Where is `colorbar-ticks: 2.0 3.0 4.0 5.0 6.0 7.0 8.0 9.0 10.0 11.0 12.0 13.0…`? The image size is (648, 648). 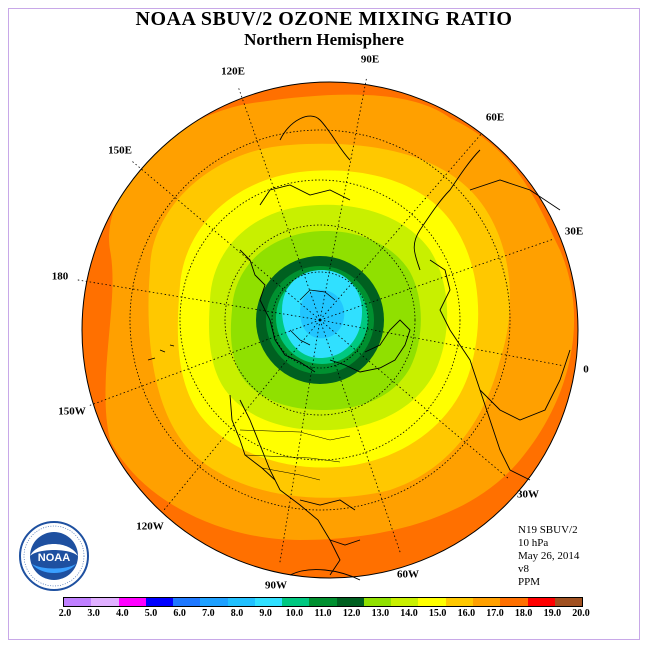
colorbar-ticks: 2.0 3.0 4.0 5.0 6.0 7.0 8.0 9.0 10.0 11.0 12.0 13.0… is located at coordinates (324, 615).